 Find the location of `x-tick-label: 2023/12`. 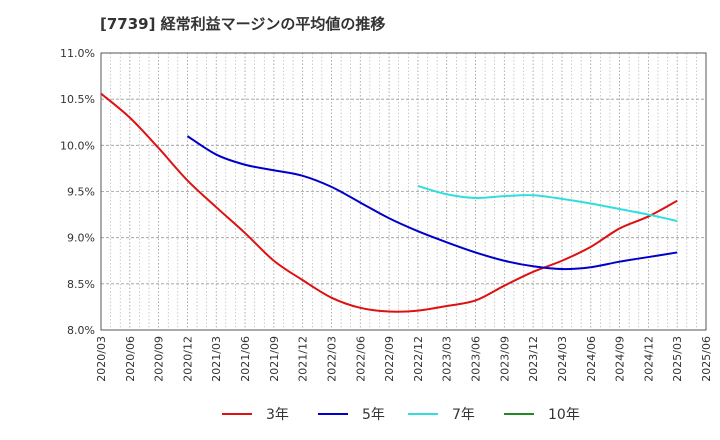

x-tick-label: 2023/12 is located at coordinates (533, 359).